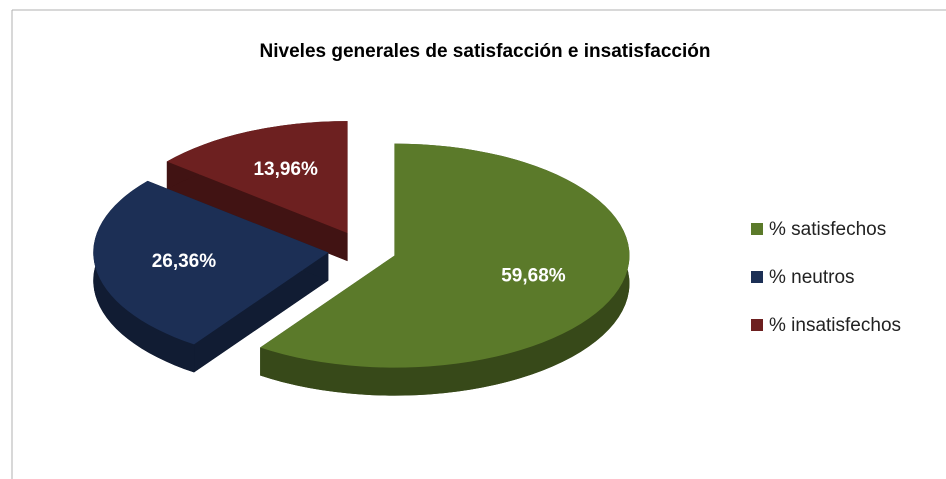  Describe the element at coordinates (285, 169) in the screenshot. I see `data-label: 13,96%` at that location.